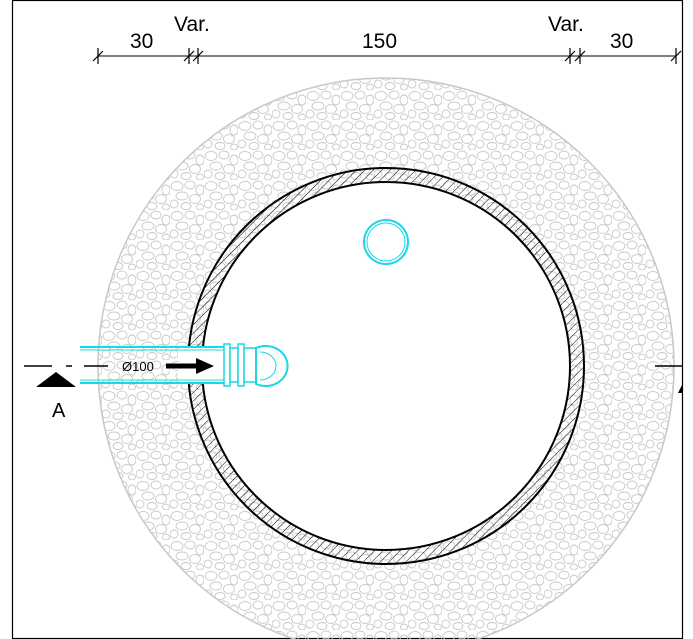 The height and width of the screenshot is (639, 693). I want to click on pipe-diameter-label: Ø100, so click(138, 366).